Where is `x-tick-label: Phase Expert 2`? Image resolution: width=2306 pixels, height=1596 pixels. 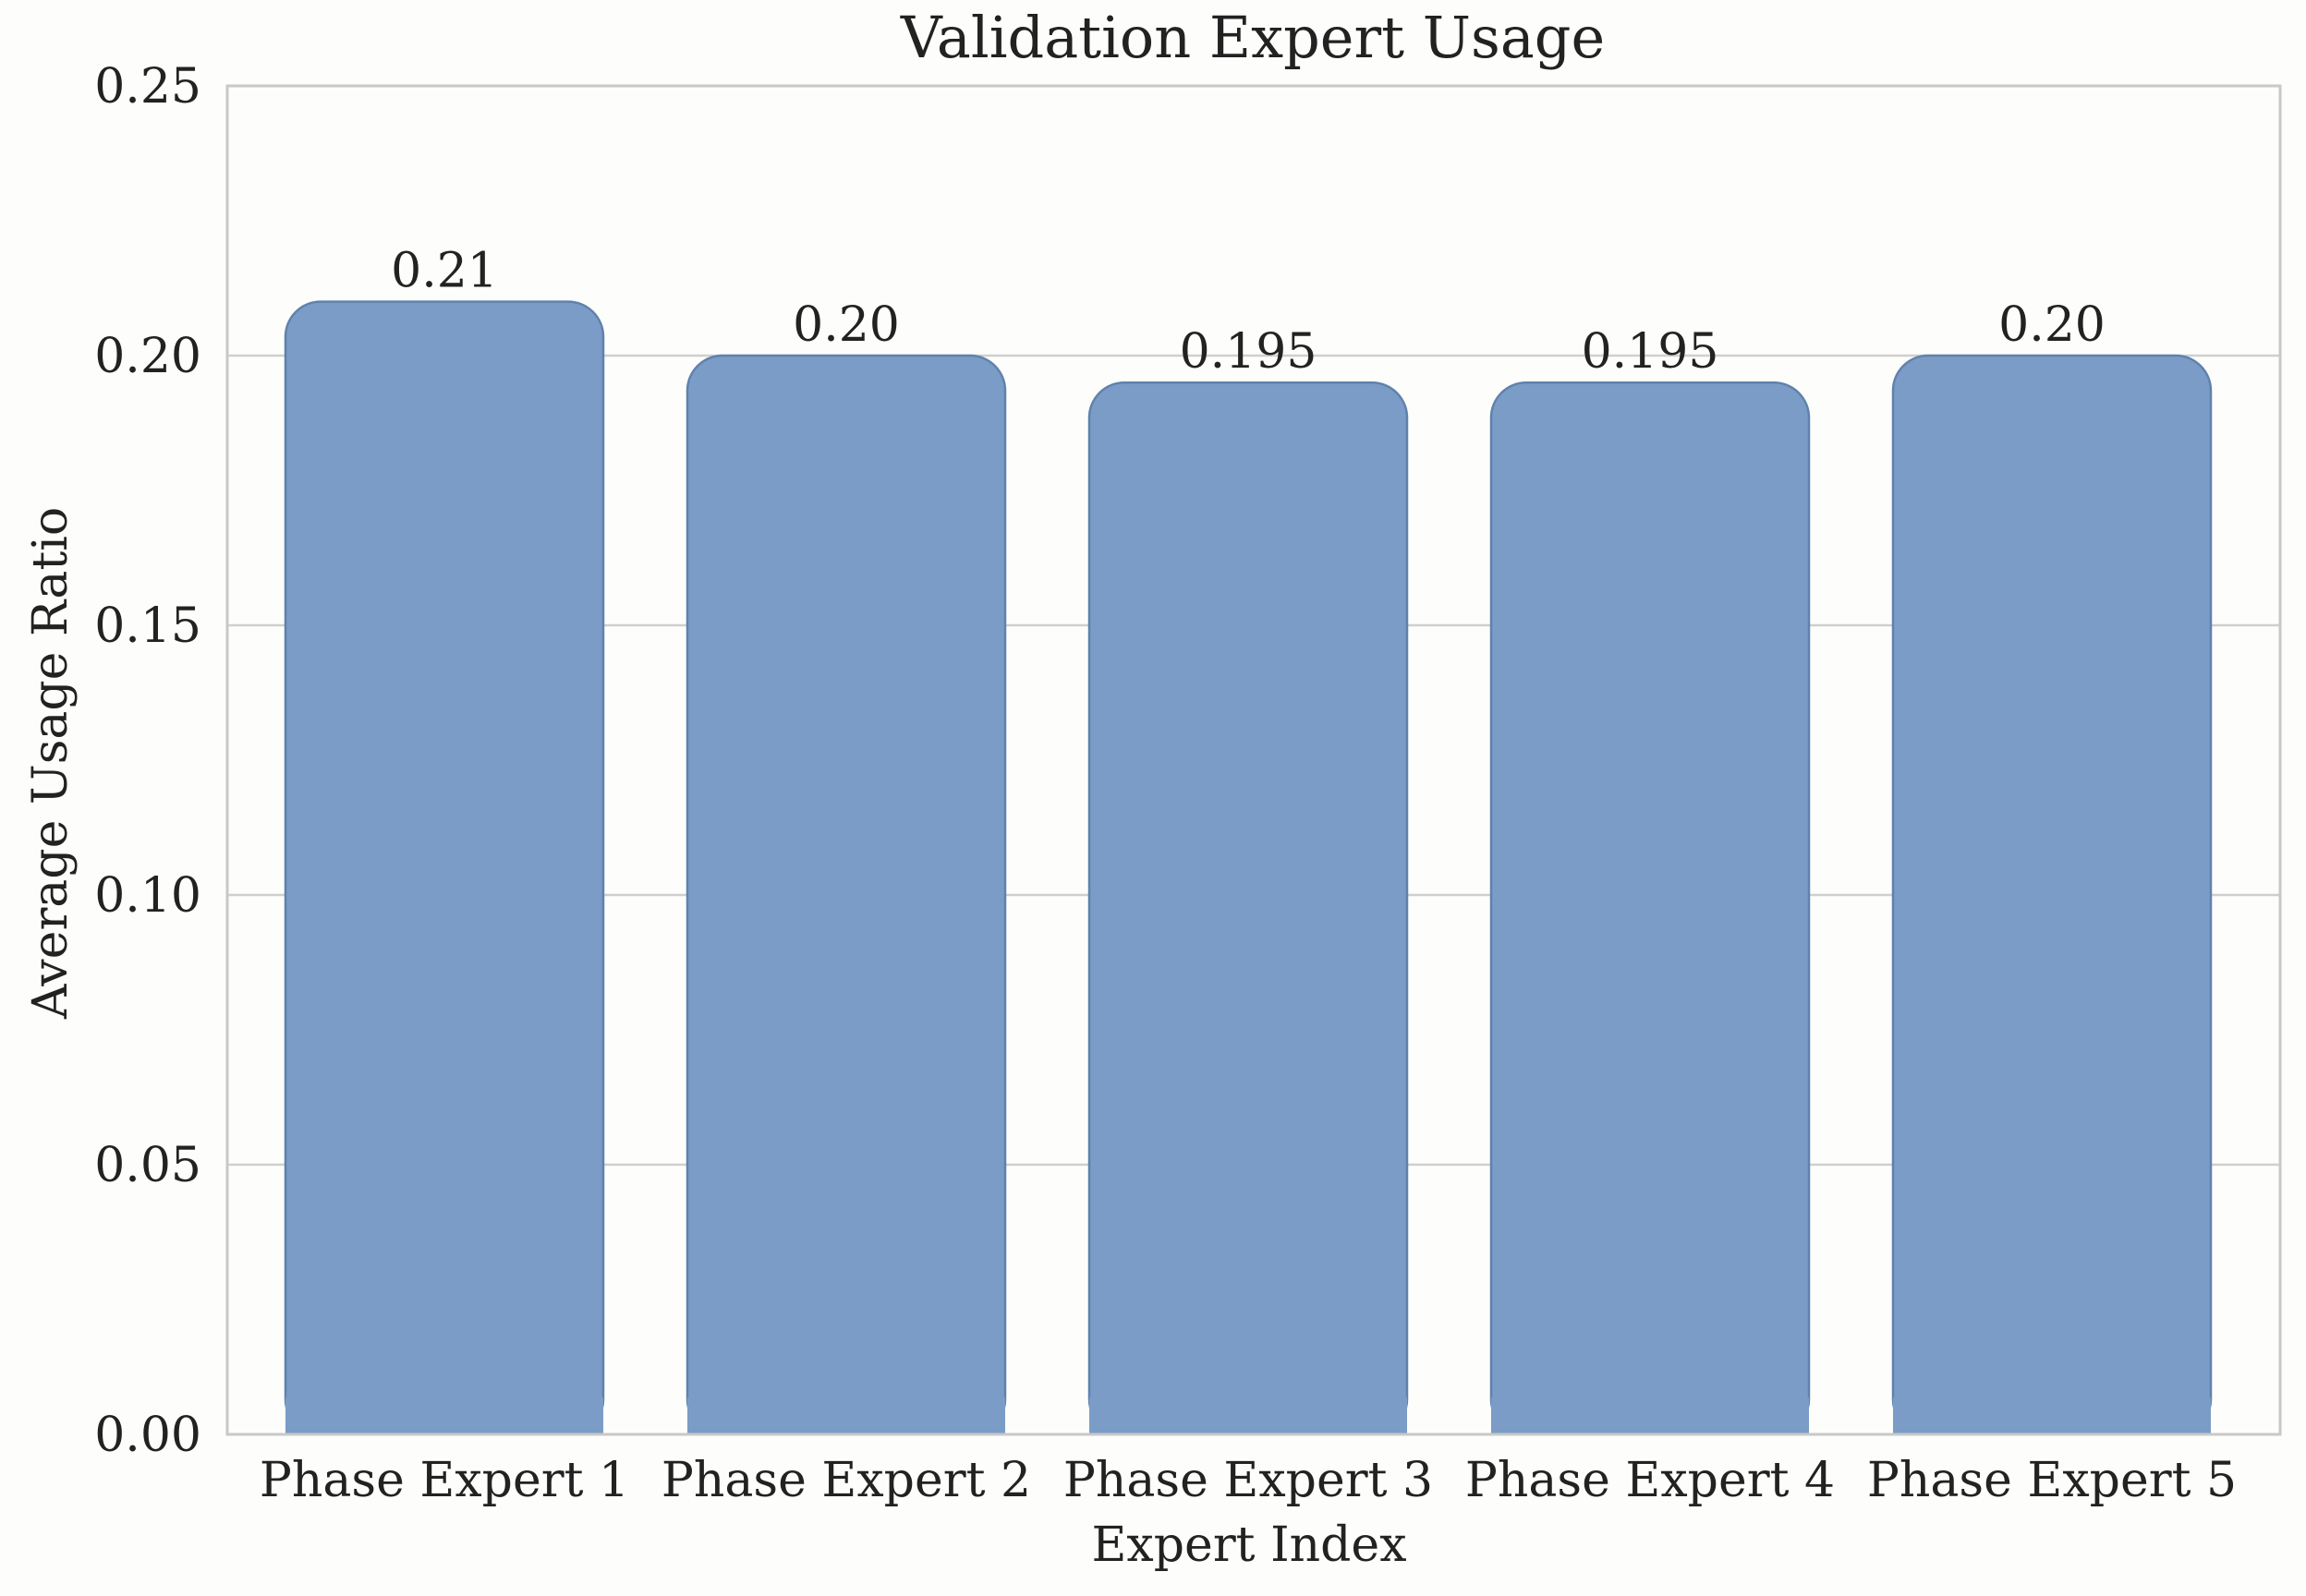 x-tick-label: Phase Expert 2 is located at coordinates (846, 1480).